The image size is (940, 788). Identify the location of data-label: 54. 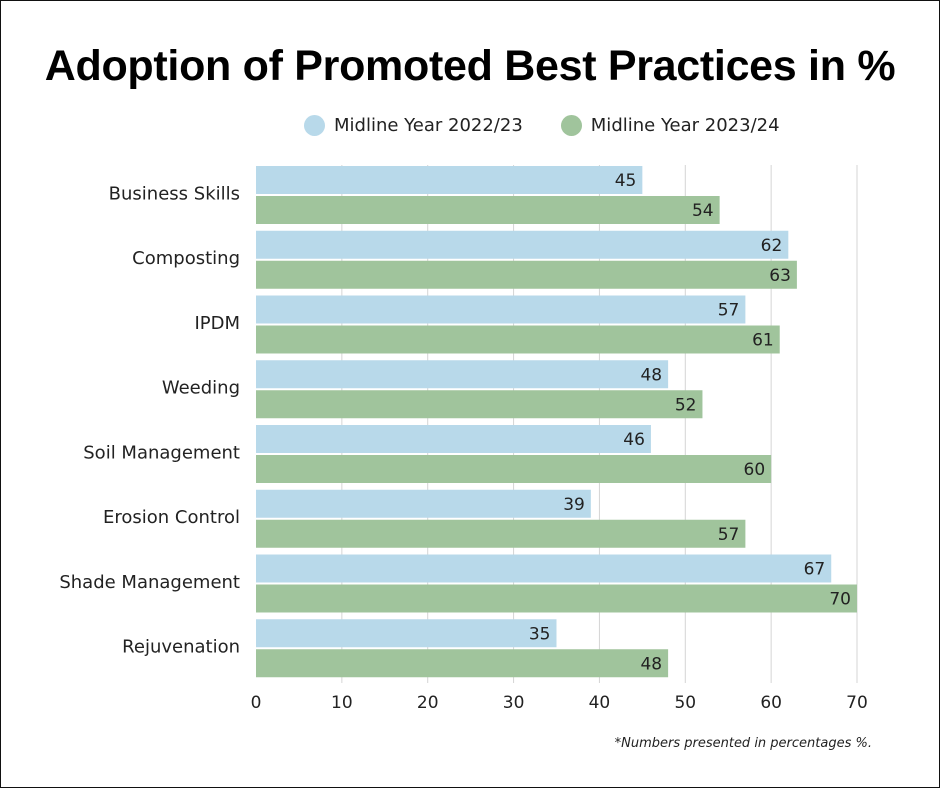
(703, 211).